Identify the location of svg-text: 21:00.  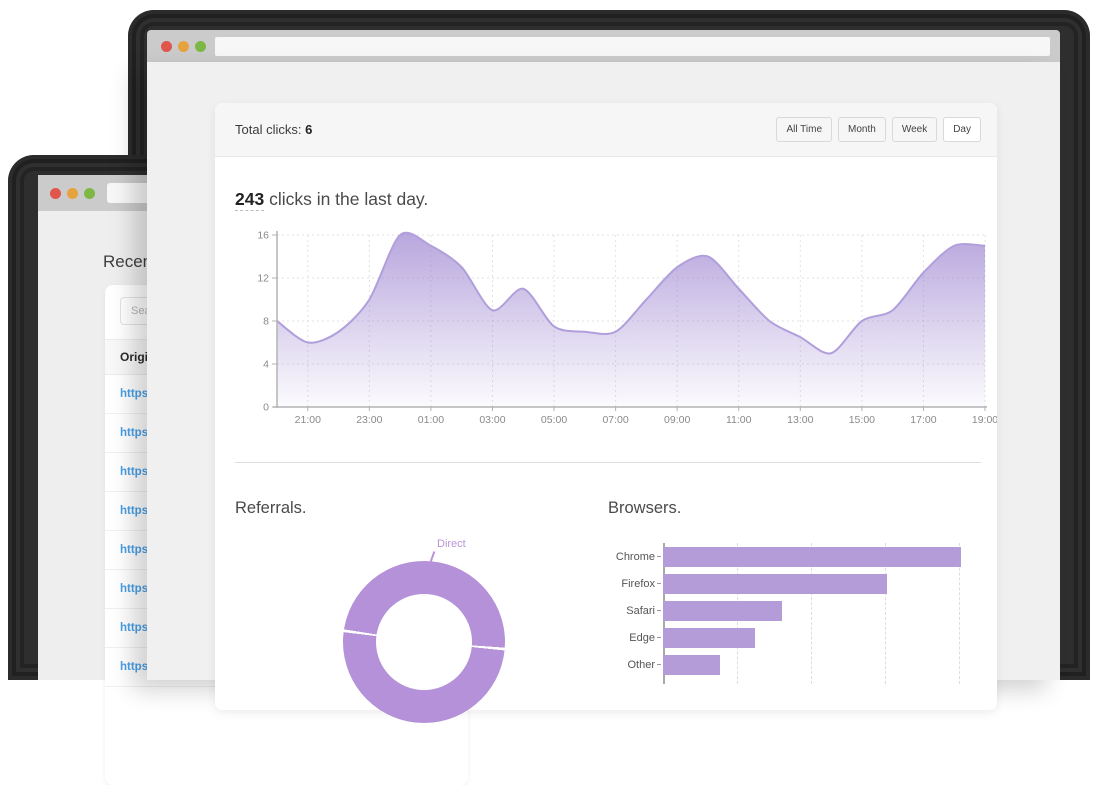
(308, 420).